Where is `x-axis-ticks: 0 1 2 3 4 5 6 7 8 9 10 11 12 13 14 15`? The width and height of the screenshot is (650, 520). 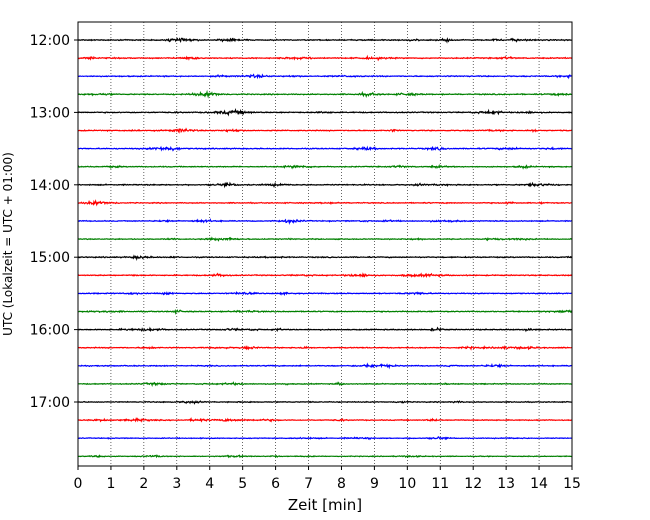 x-axis-ticks: 0 1 2 3 4 5 6 7 8 9 10 11 12 13 14 15 is located at coordinates (327, 479).